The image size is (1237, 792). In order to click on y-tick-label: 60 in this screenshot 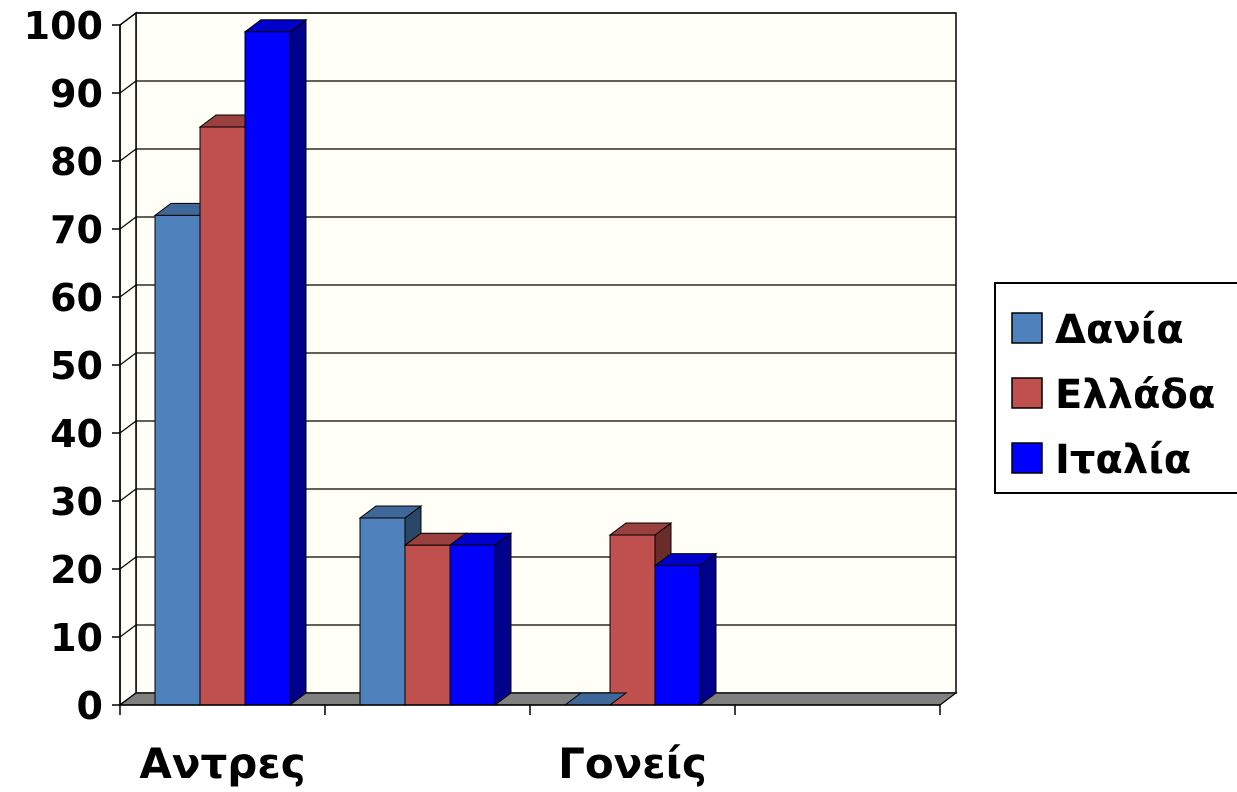, I will do `click(76, 298)`.